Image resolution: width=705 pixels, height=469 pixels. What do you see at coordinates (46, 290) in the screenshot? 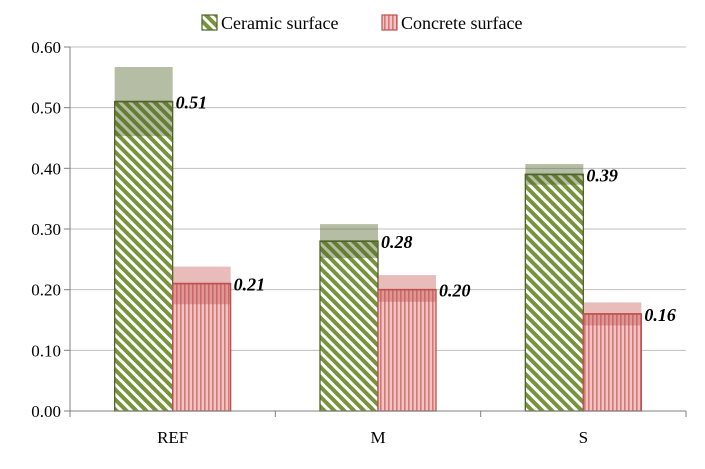
I see `y-tick-label: 0.20` at bounding box center [46, 290].